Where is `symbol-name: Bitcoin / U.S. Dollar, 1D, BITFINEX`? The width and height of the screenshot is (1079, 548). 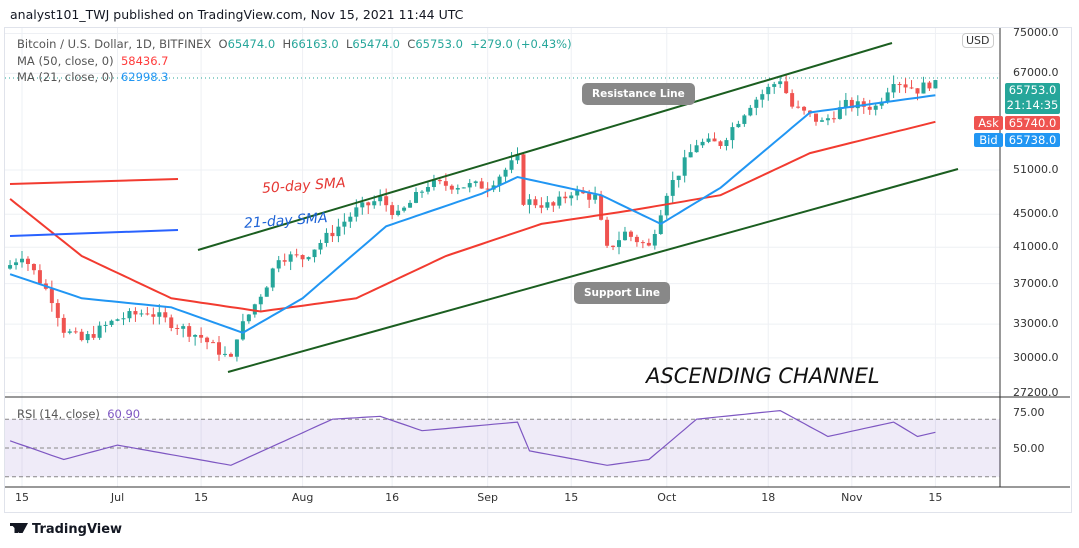
symbol-name: Bitcoin / U.S. Dollar, 1D, BITFINEX is located at coordinates (114, 44).